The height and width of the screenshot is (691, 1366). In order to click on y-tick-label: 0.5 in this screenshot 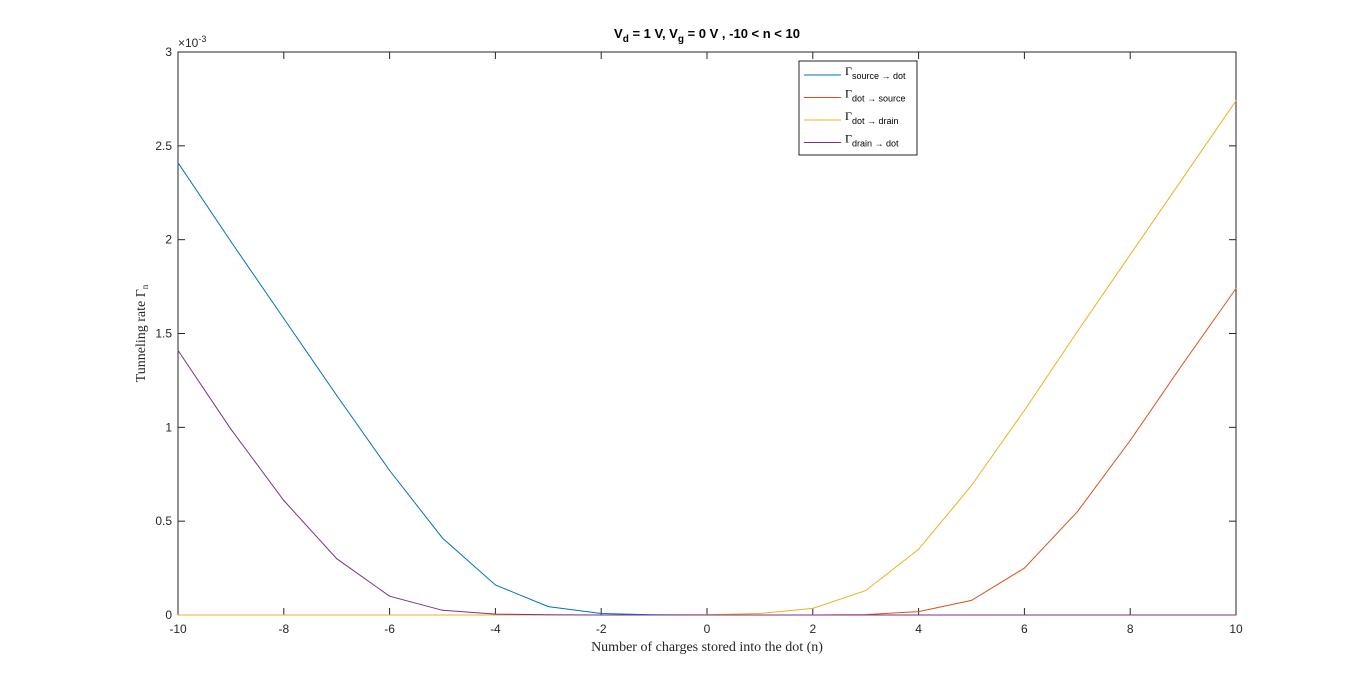, I will do `click(163, 521)`.